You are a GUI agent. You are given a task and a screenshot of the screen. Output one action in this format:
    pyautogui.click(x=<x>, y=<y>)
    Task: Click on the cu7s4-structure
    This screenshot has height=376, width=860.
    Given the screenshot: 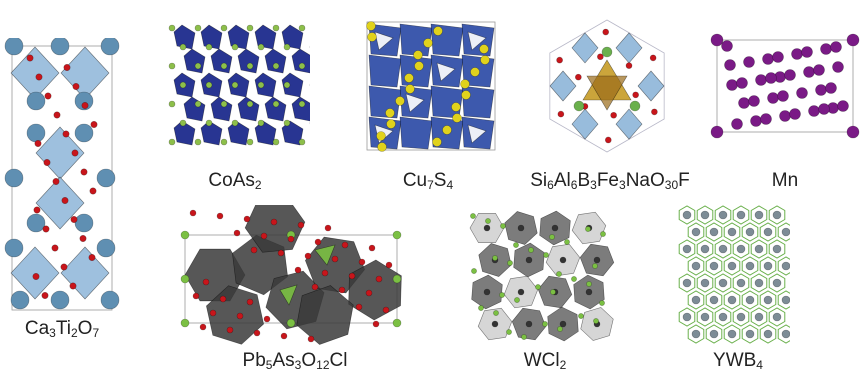 What is the action you would take?
    pyautogui.click(x=431, y=86)
    